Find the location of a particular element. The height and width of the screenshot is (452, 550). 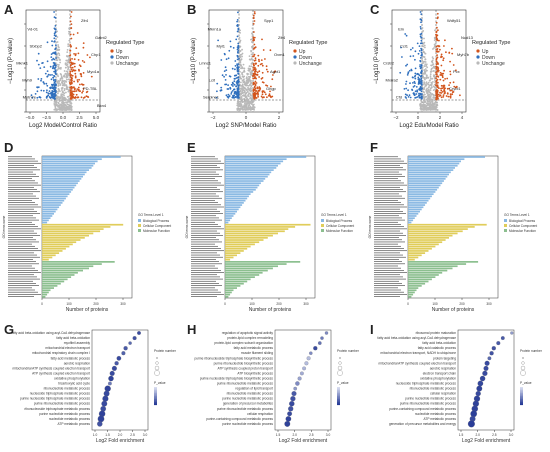

x-tick-label: −5.0 is located at coordinates (30, 117).